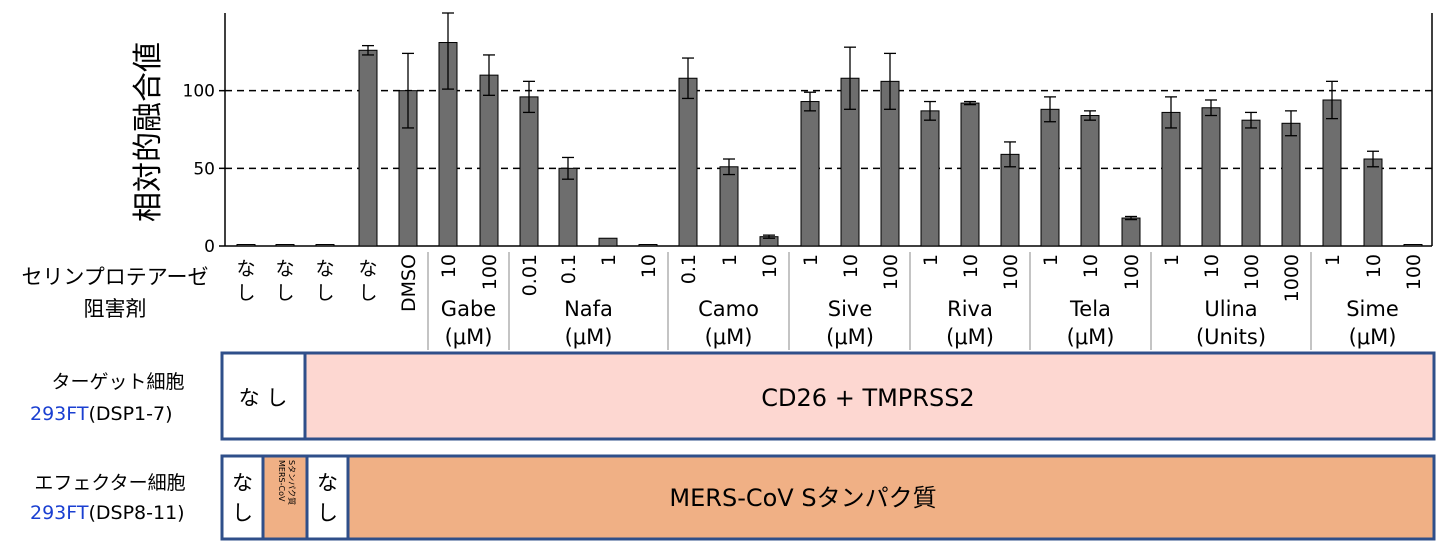  Describe the element at coordinates (199, 92) in the screenshot. I see `y-tick-label: 100` at that location.